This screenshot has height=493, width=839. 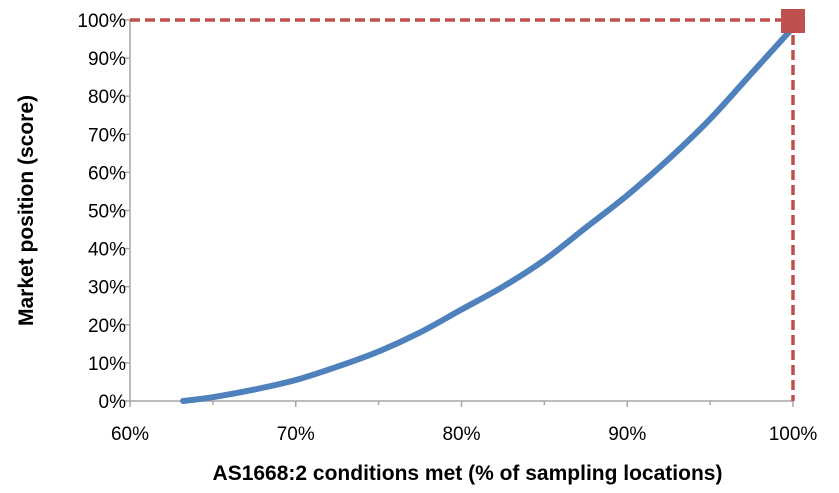 What do you see at coordinates (113, 402) in the screenshot?
I see `y-tick-label: 0%` at bounding box center [113, 402].